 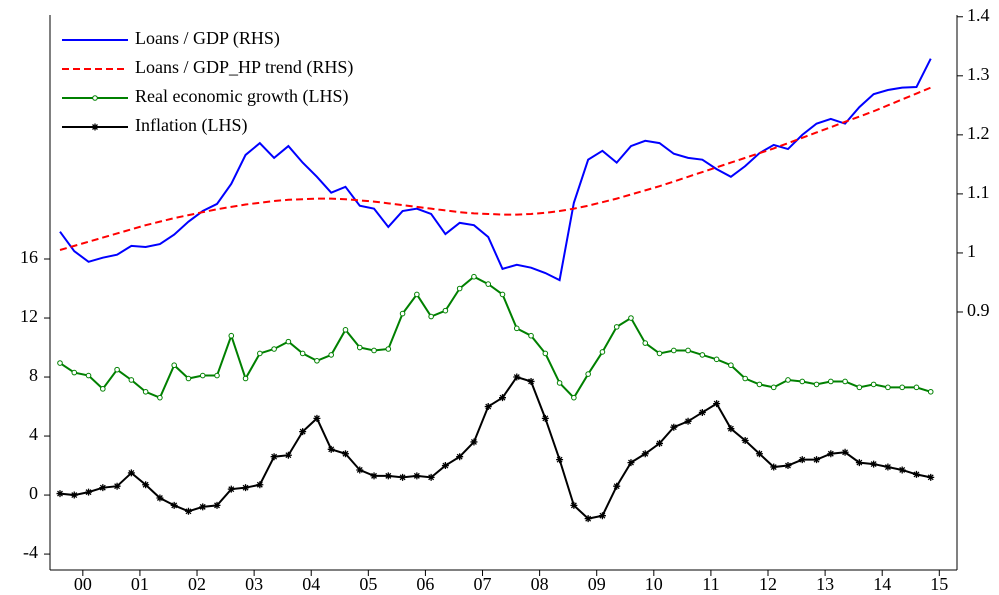 What do you see at coordinates (254, 584) in the screenshot?
I see `x-tick-label: 03` at bounding box center [254, 584].